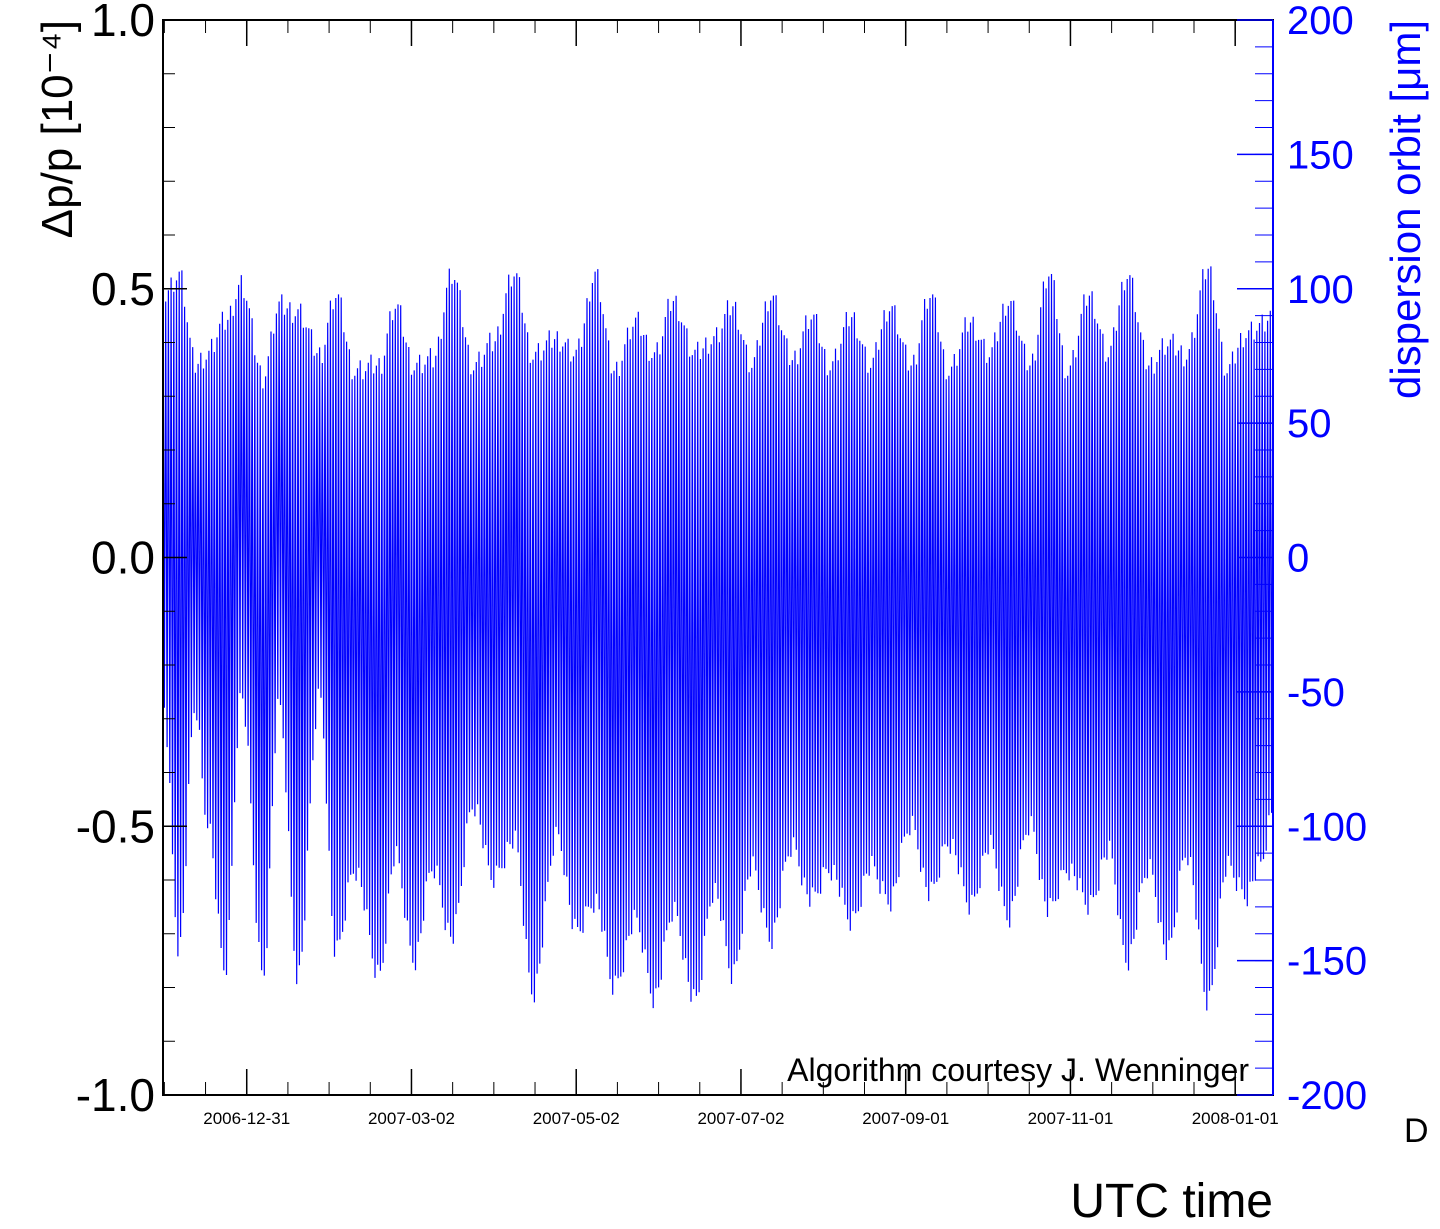 The image size is (1440, 1229). I want to click on y2-tick-label: 200, so click(1320, 21).